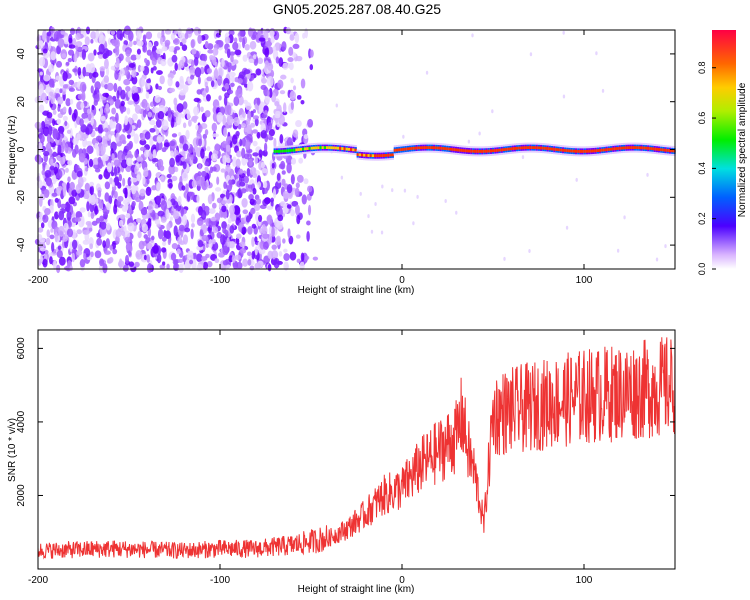 This screenshot has height=600, width=750. Describe the element at coordinates (220, 580) in the screenshot. I see `snr-xtick-label: -100` at that location.